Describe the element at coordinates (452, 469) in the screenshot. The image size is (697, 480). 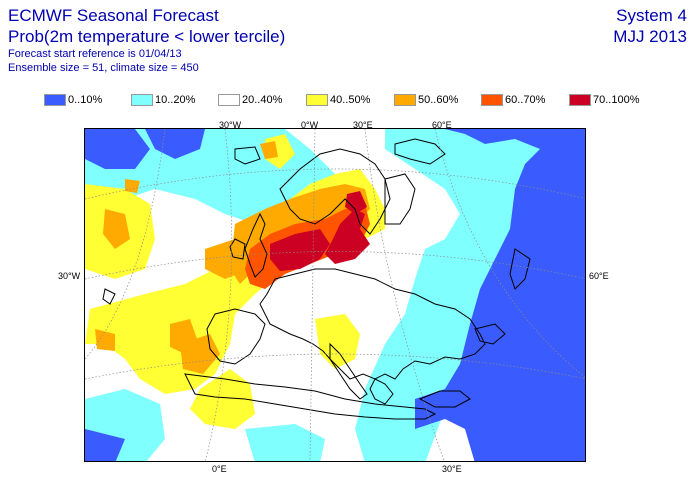
I see `grid-label-bottom-1: 30°E` at that location.